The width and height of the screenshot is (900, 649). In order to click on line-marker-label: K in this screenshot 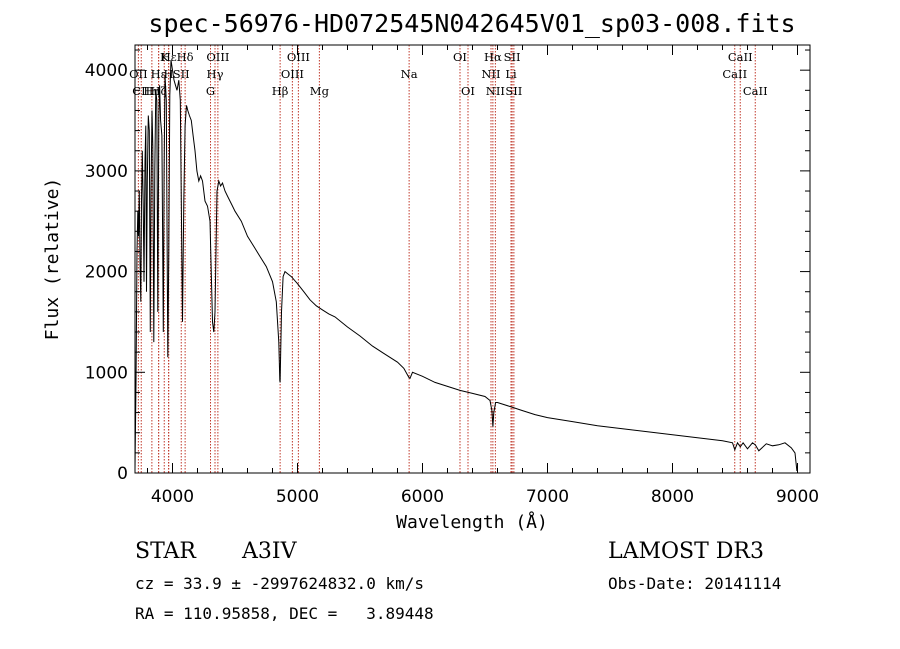, I will do `click(164, 57)`.